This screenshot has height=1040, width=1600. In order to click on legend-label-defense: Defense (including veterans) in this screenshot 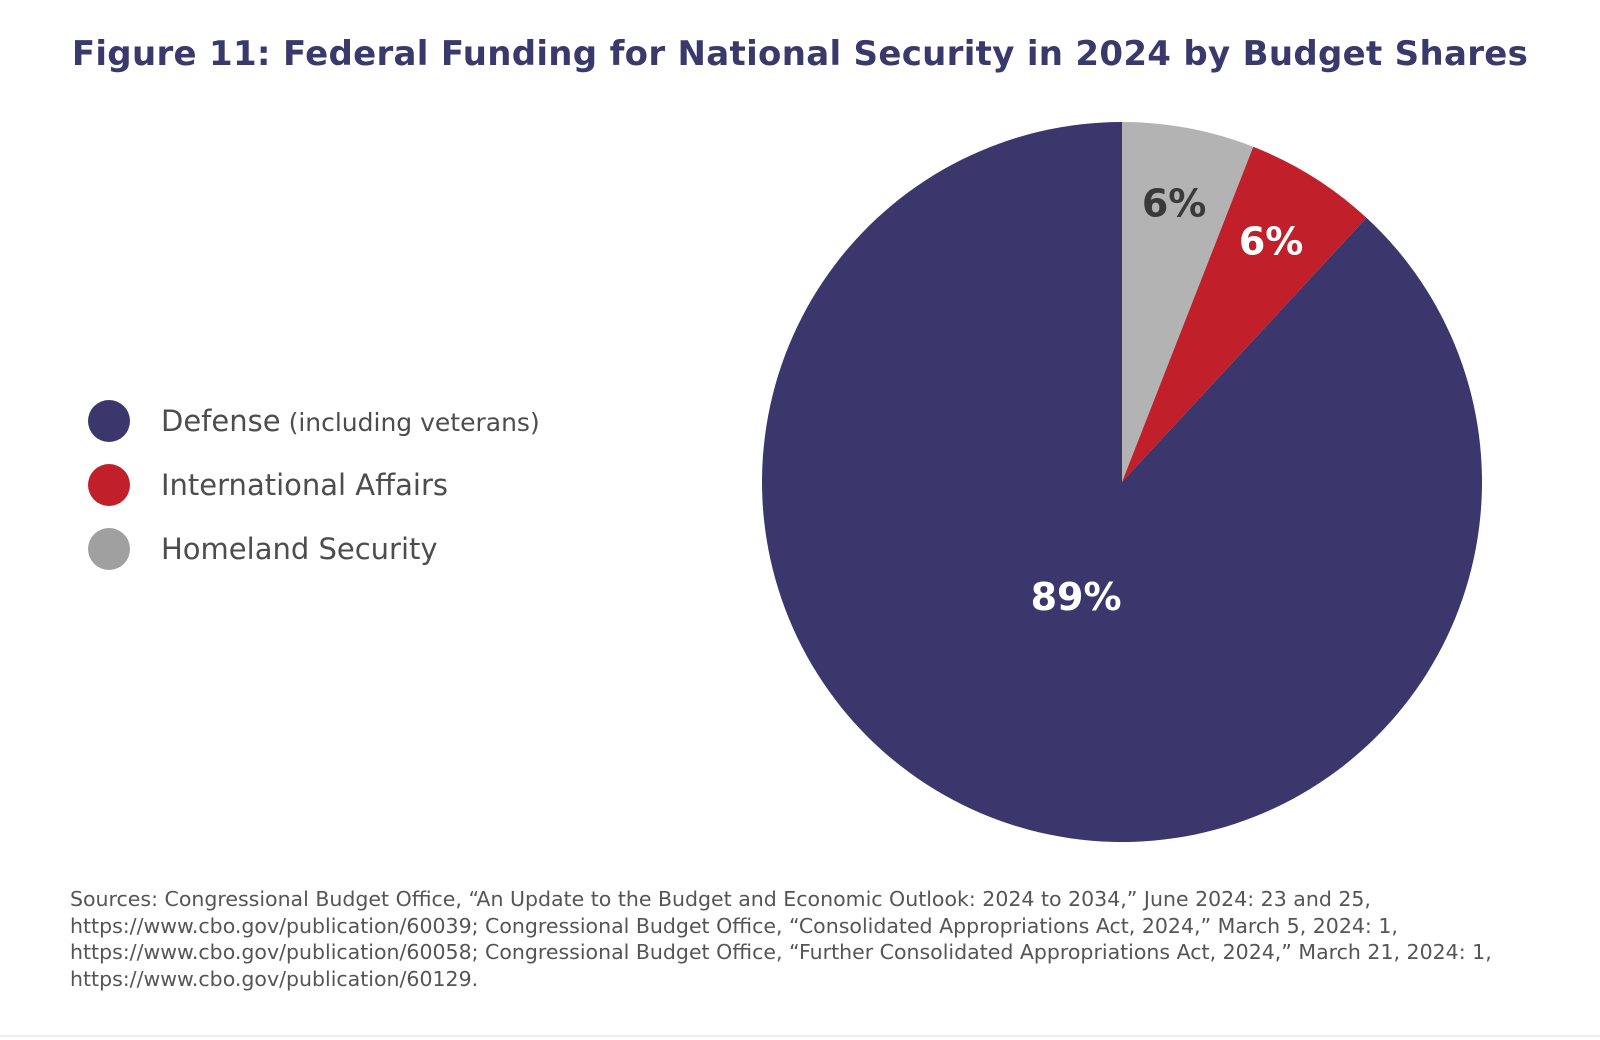, I will do `click(350, 421)`.